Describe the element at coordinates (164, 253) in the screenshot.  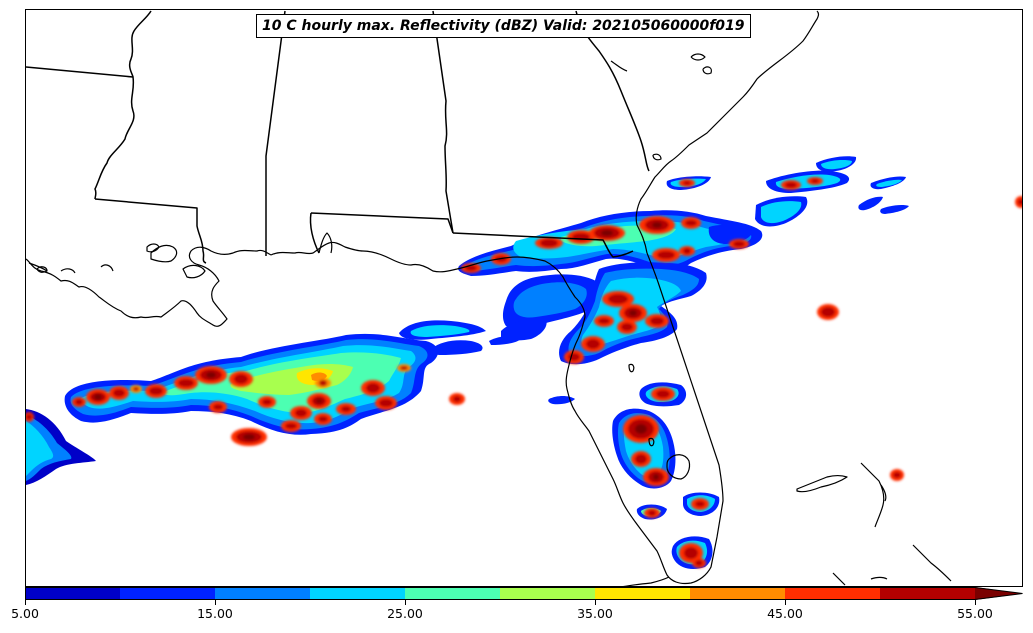
I see `coast-louisiana-inner` at that location.